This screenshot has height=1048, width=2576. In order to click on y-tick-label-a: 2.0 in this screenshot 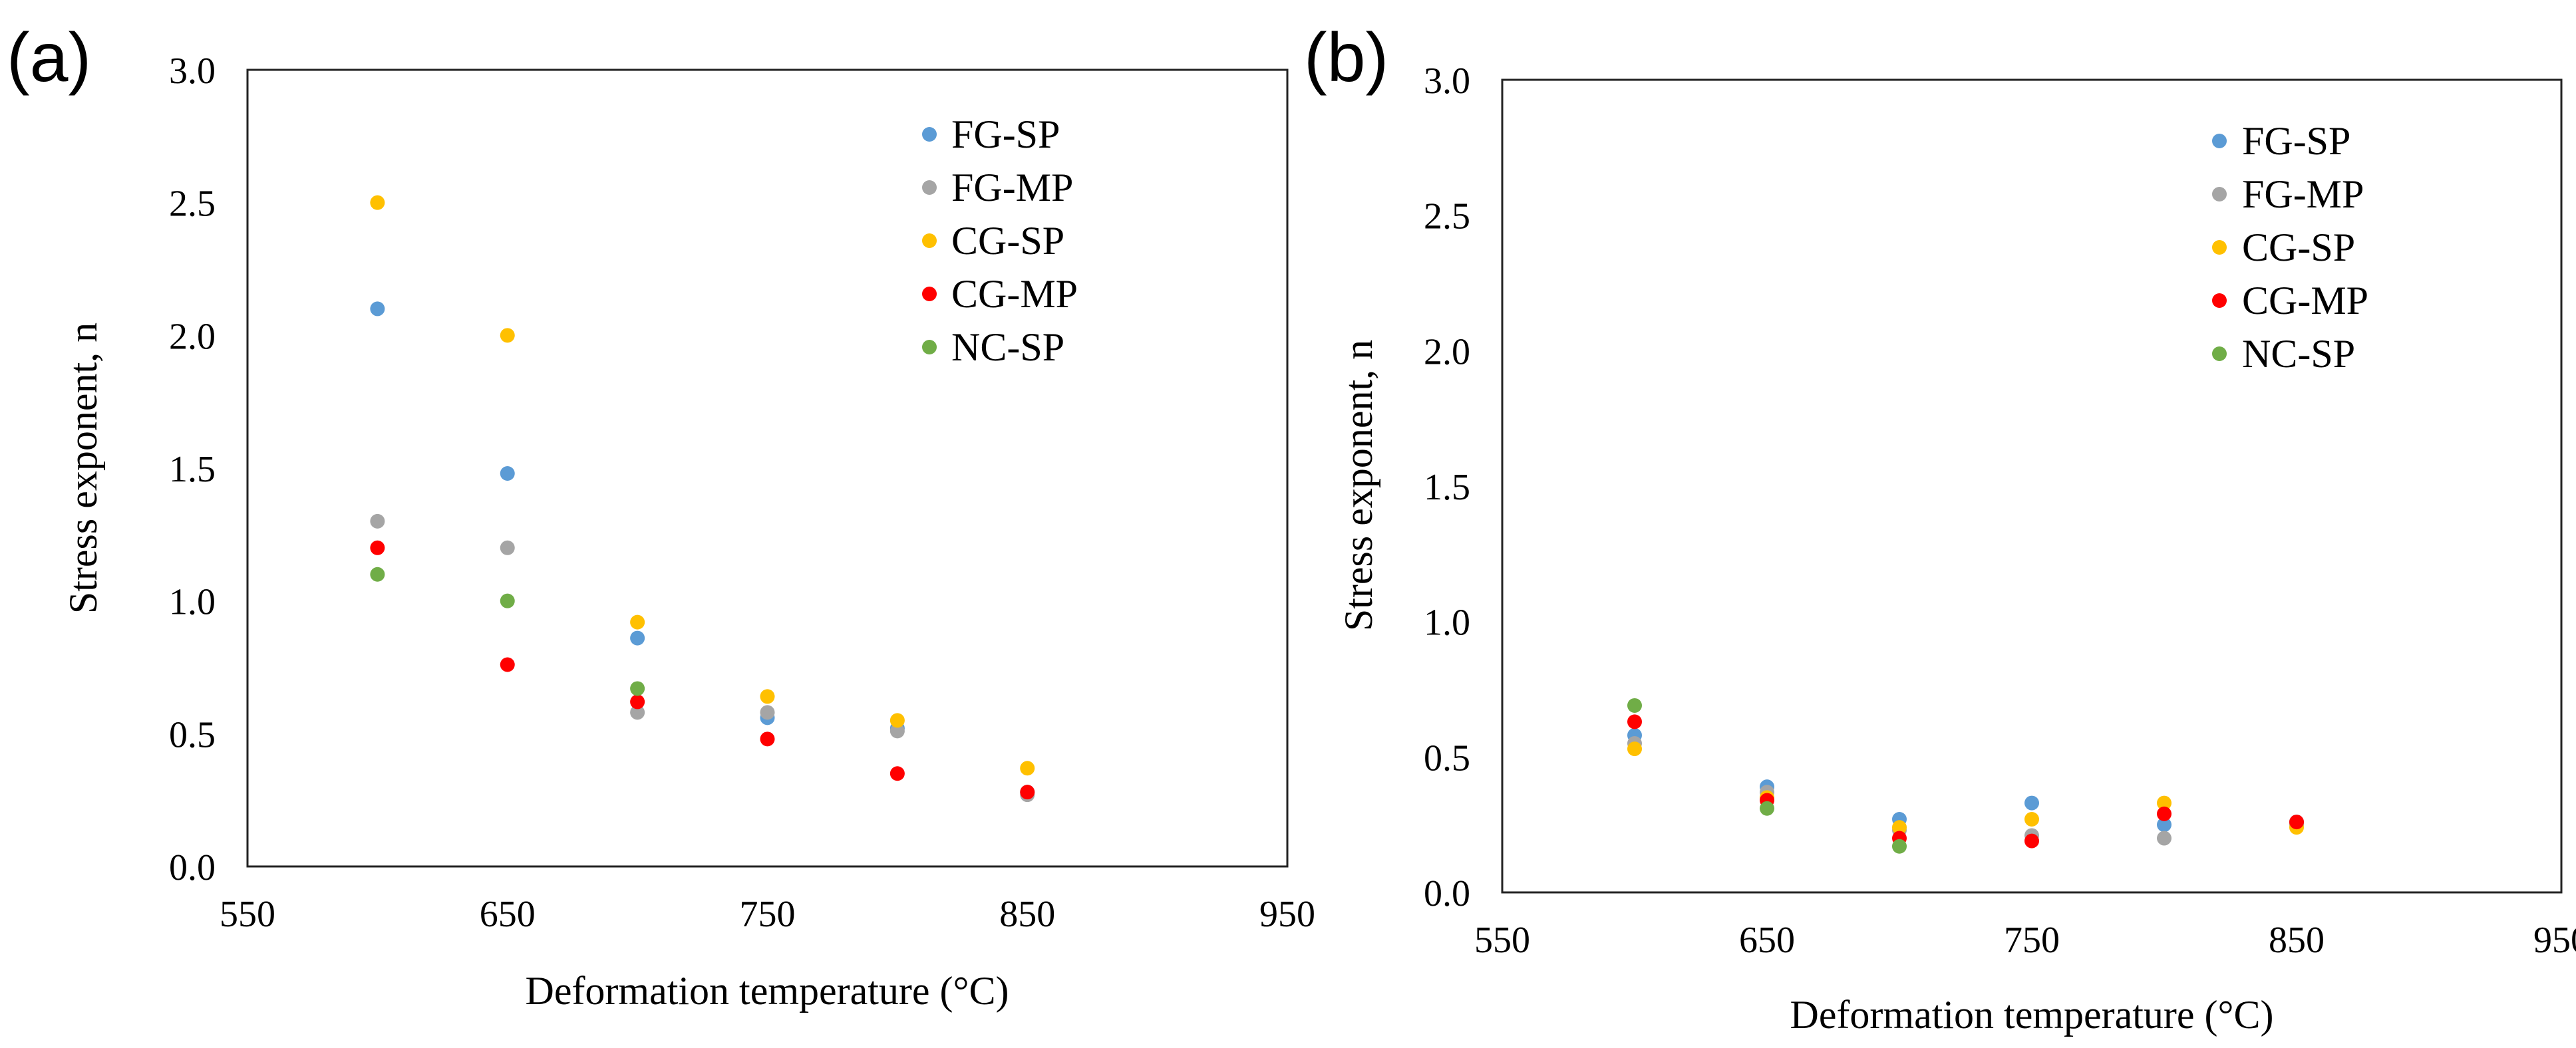, I will do `click(192, 336)`.